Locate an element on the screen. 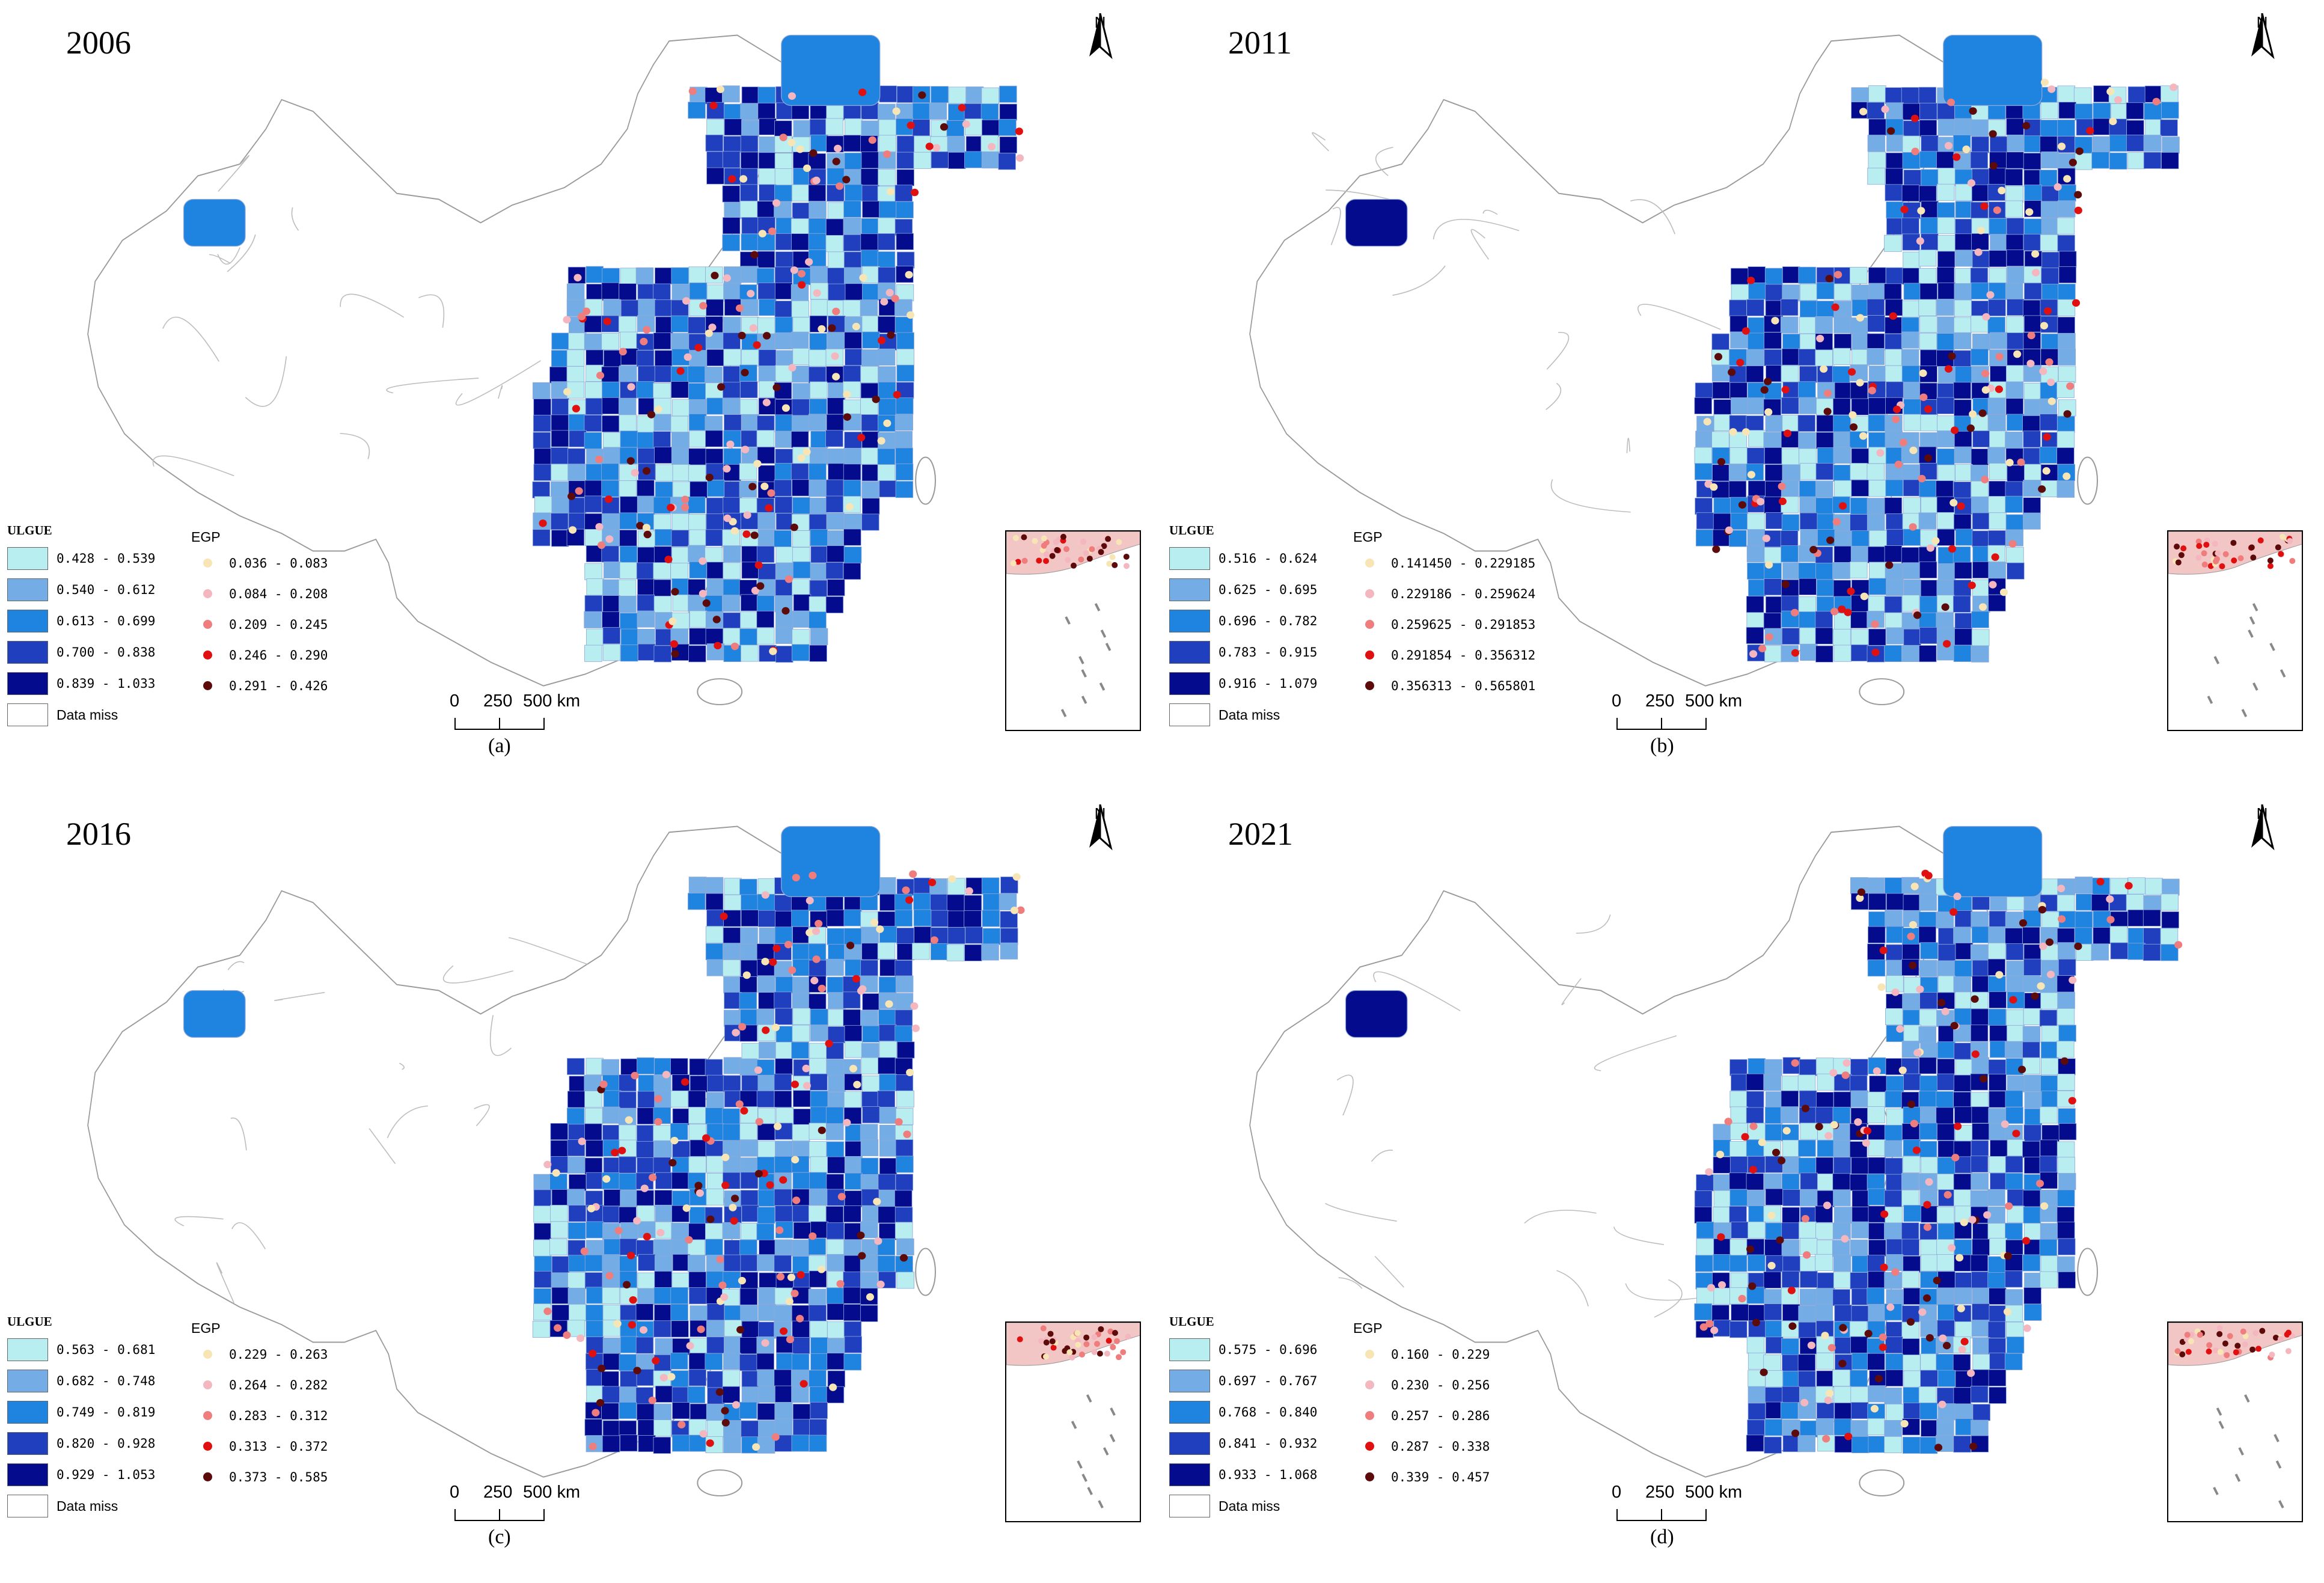 This screenshot has height=1583, width=2324. inset-map is located at coordinates (2235, 624).